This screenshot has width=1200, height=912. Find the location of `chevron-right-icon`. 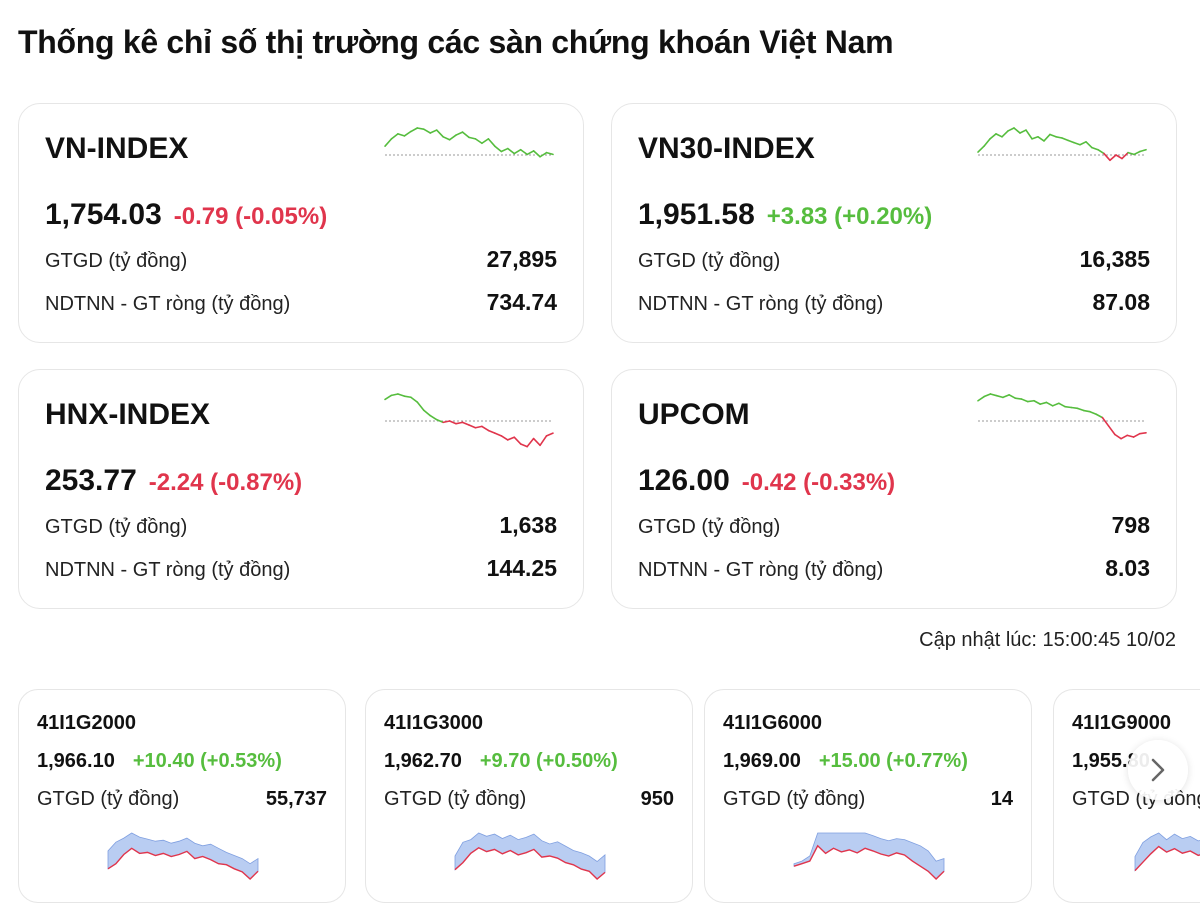

chevron-right-icon is located at coordinates (1158, 770).